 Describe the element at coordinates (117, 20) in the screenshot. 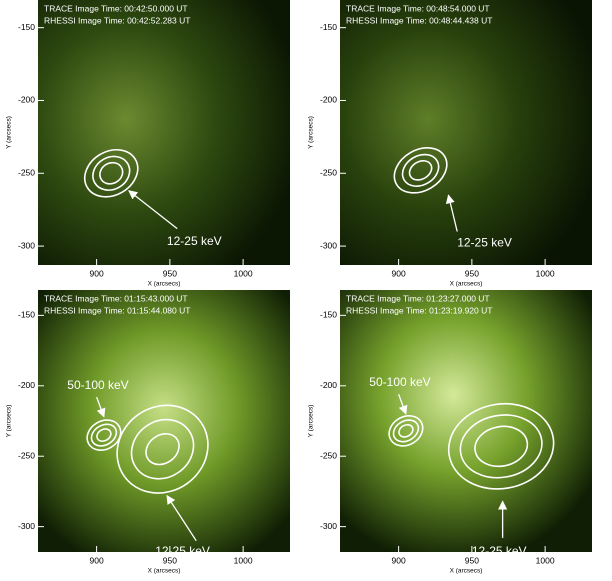

I see `image-time: RHESSI Image Time: 00:42:52.283 UT` at that location.